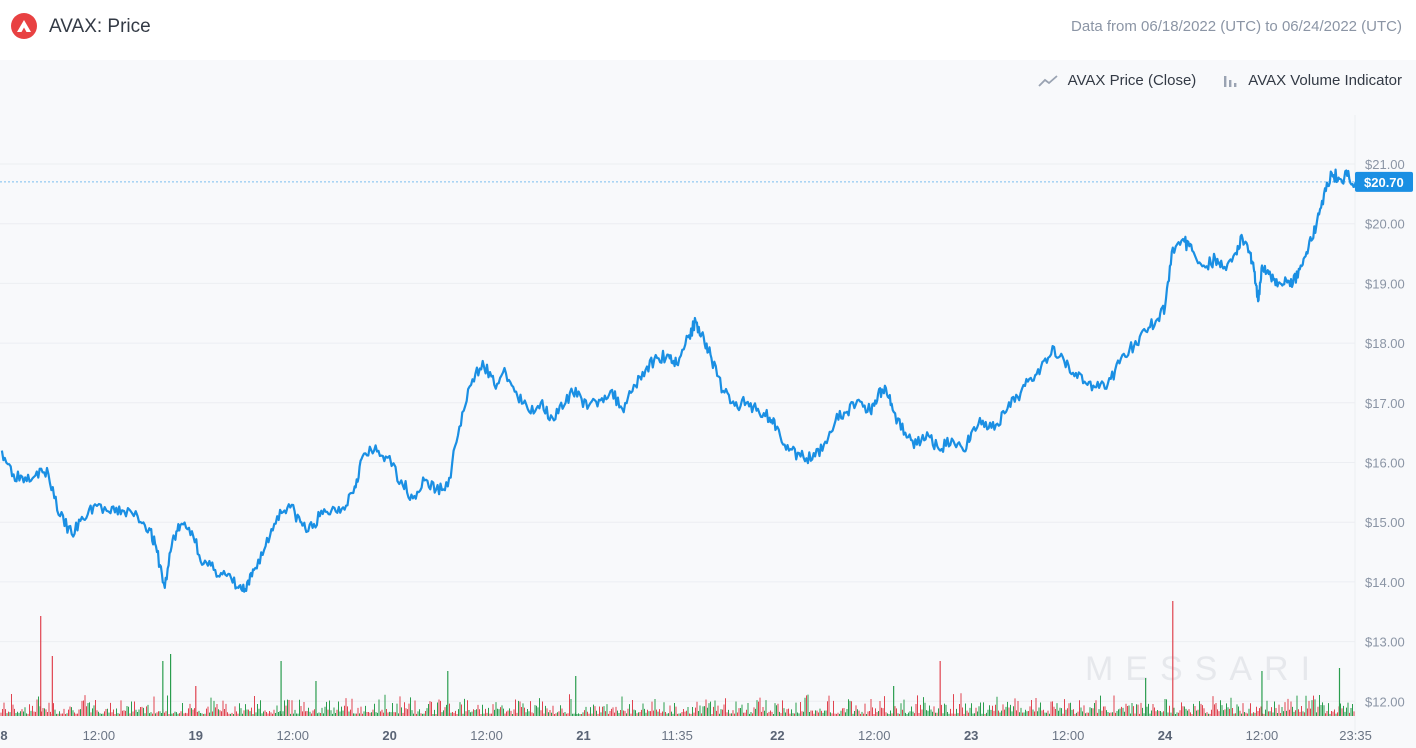  Describe the element at coordinates (3, 735) in the screenshot. I see `x-tick-label: 8` at that location.